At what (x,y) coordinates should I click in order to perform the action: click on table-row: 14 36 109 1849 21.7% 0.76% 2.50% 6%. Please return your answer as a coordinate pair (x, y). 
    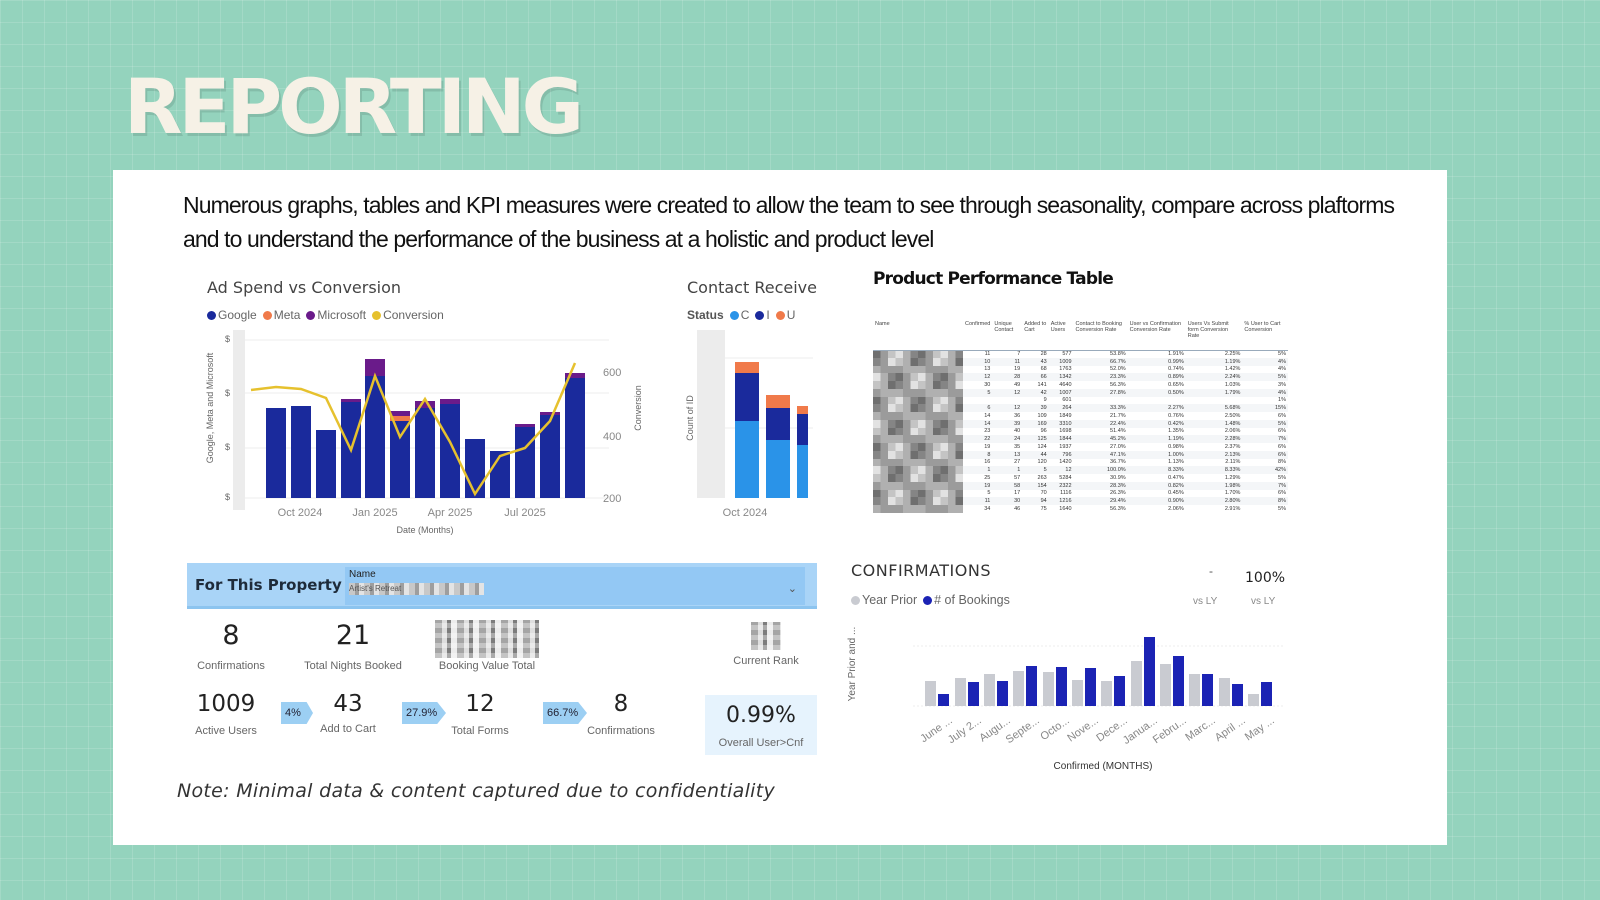
    Looking at the image, I should click on (1080, 416).